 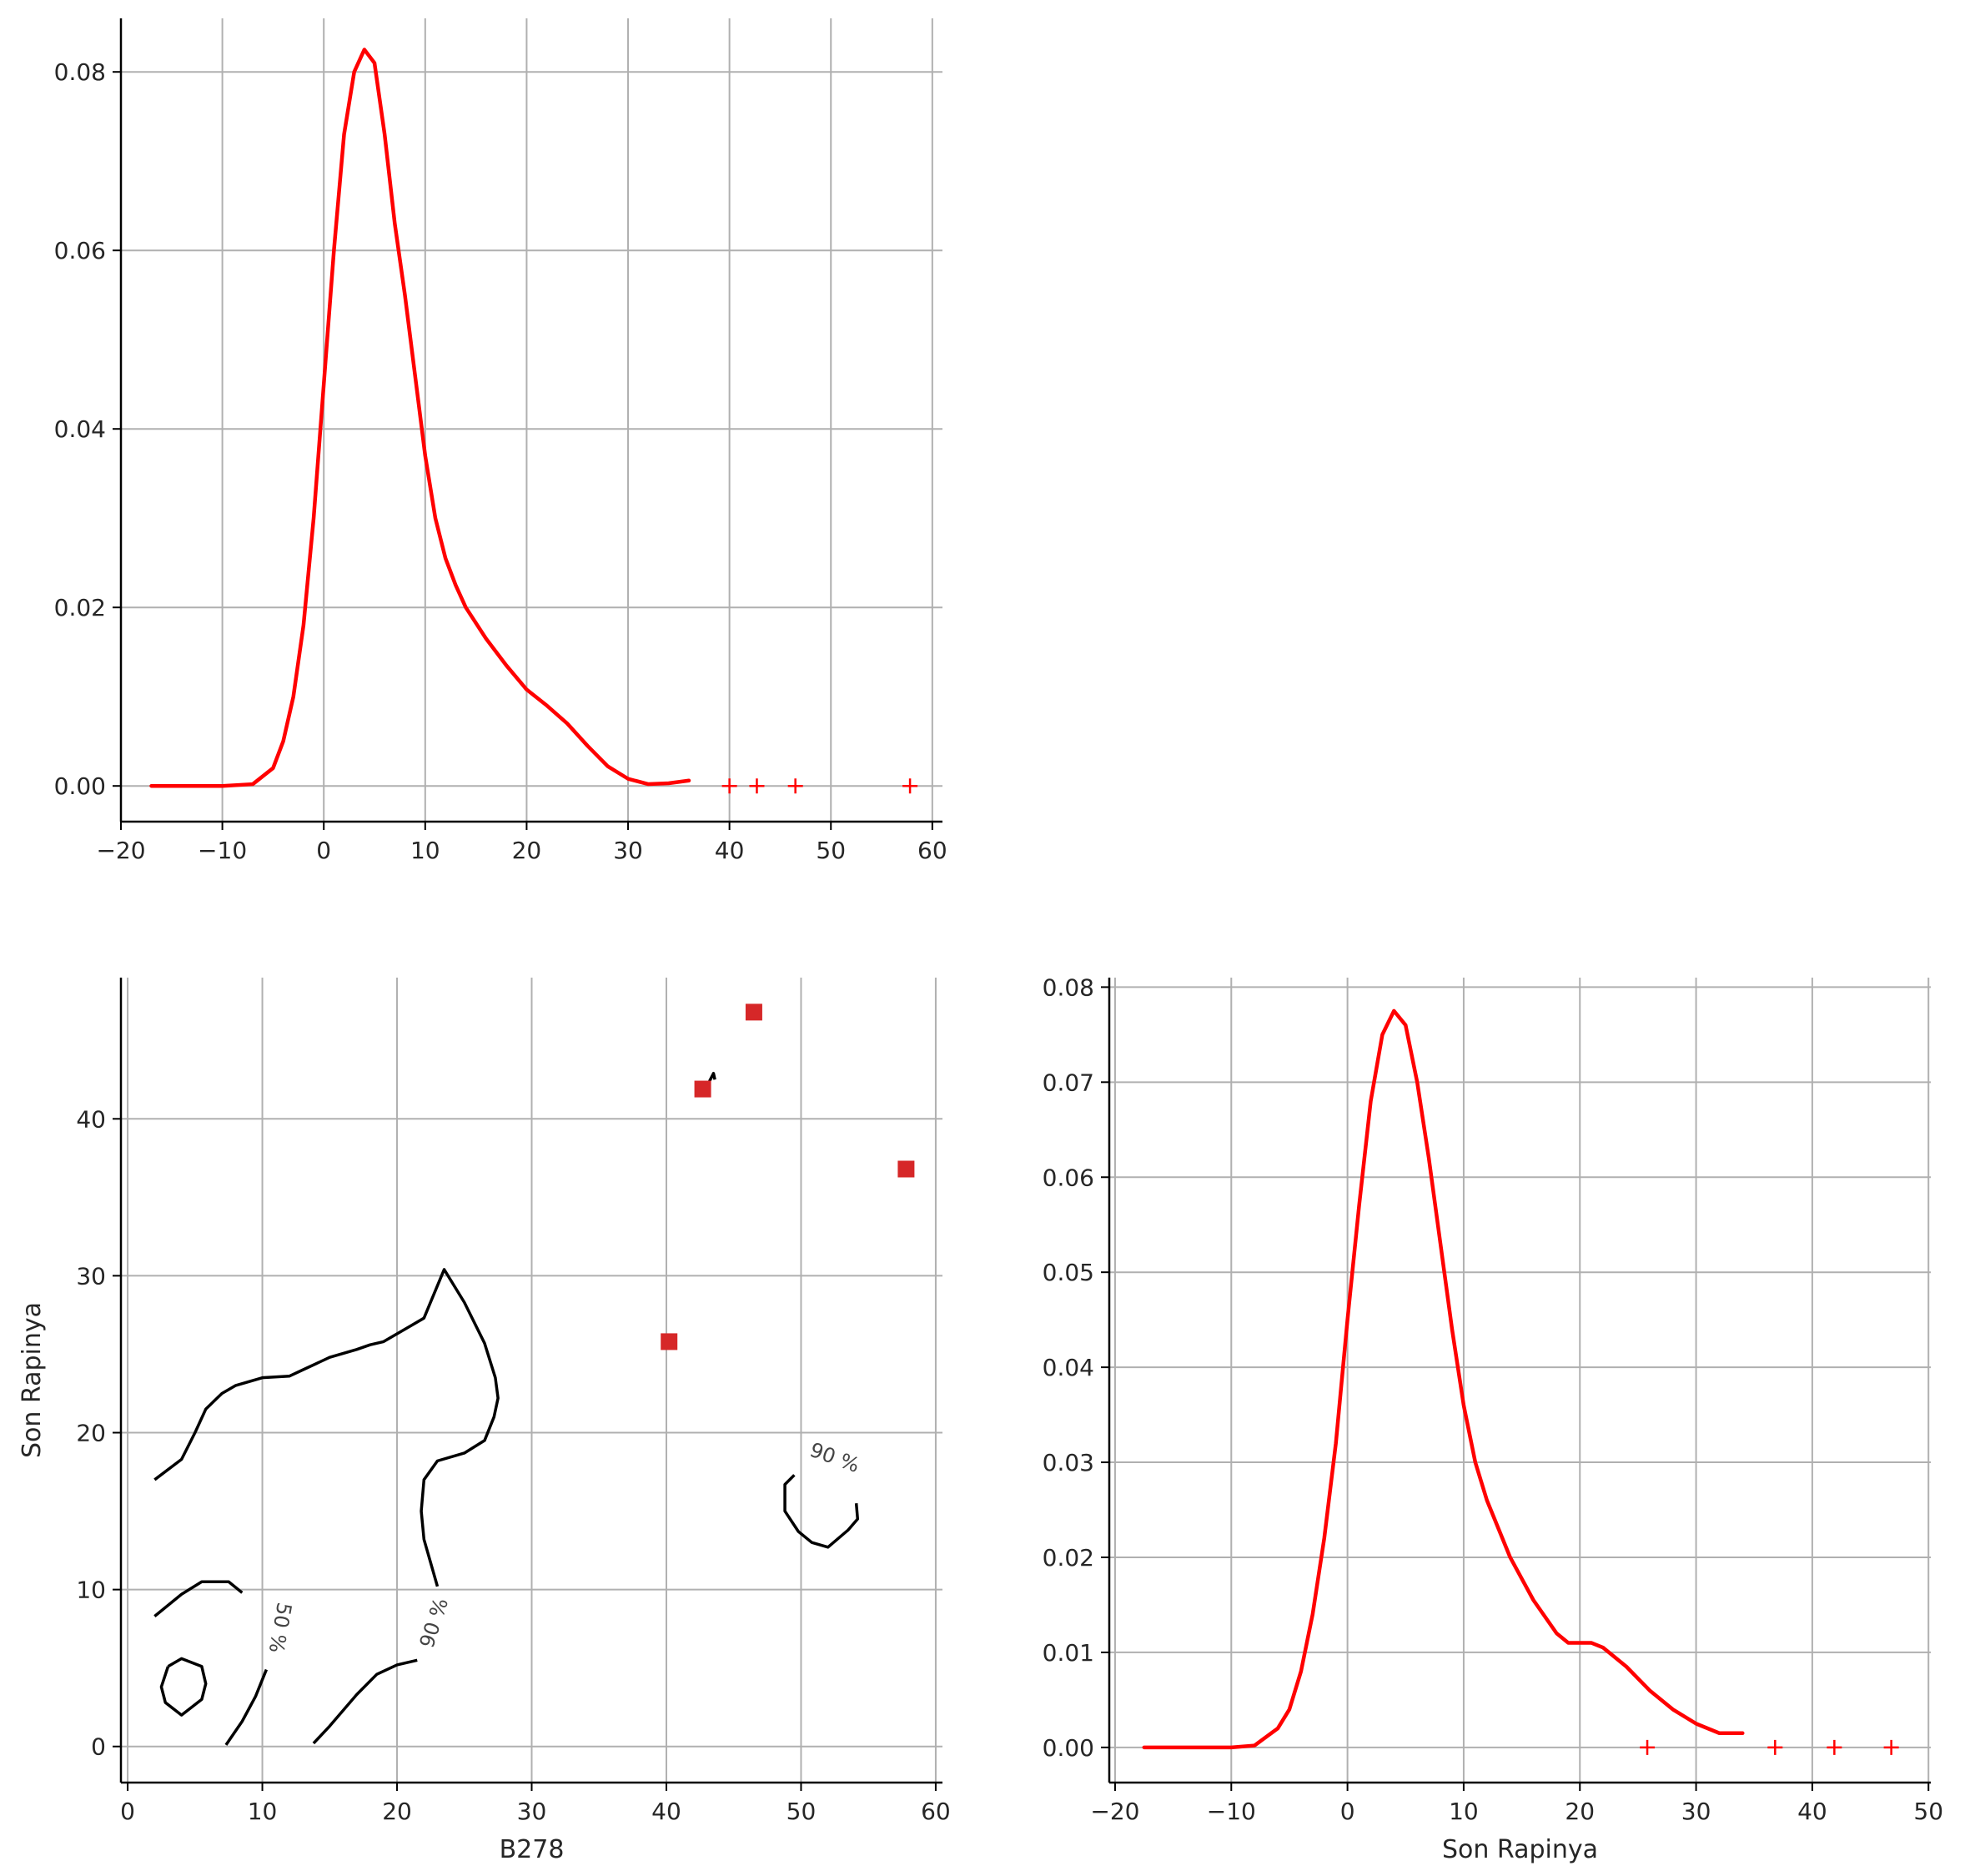 I want to click on y-tick-label: 0.07, so click(x=1068, y=1082).